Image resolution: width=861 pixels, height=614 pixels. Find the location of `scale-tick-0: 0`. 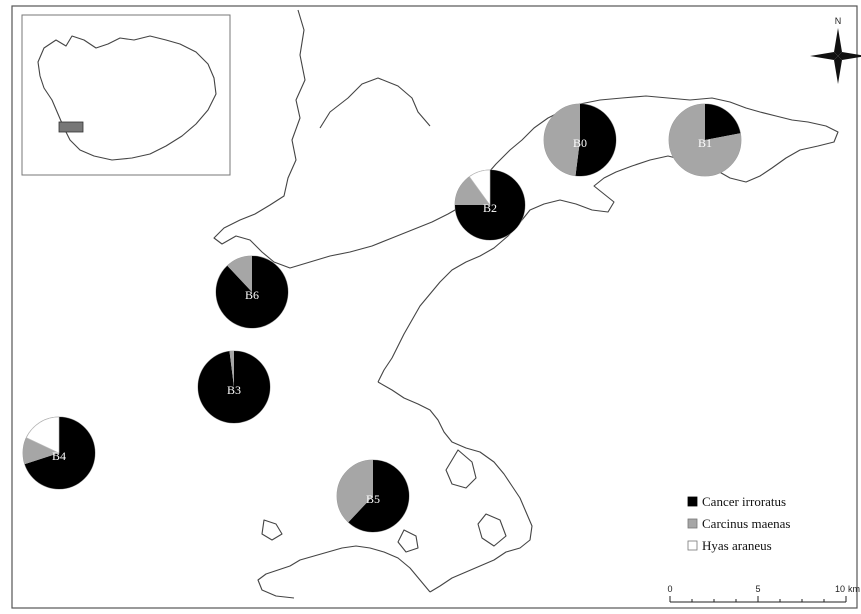

scale-tick-0: 0 is located at coordinates (669, 589).